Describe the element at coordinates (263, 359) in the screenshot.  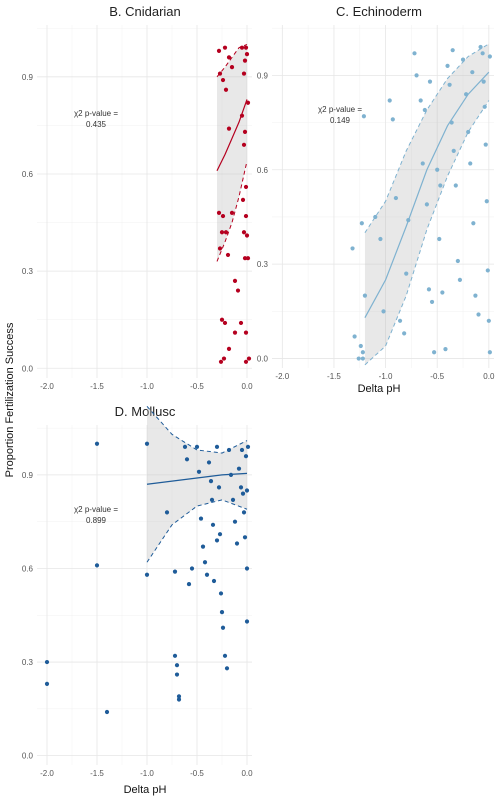
I see `y-tick-label: 0.0` at that location.